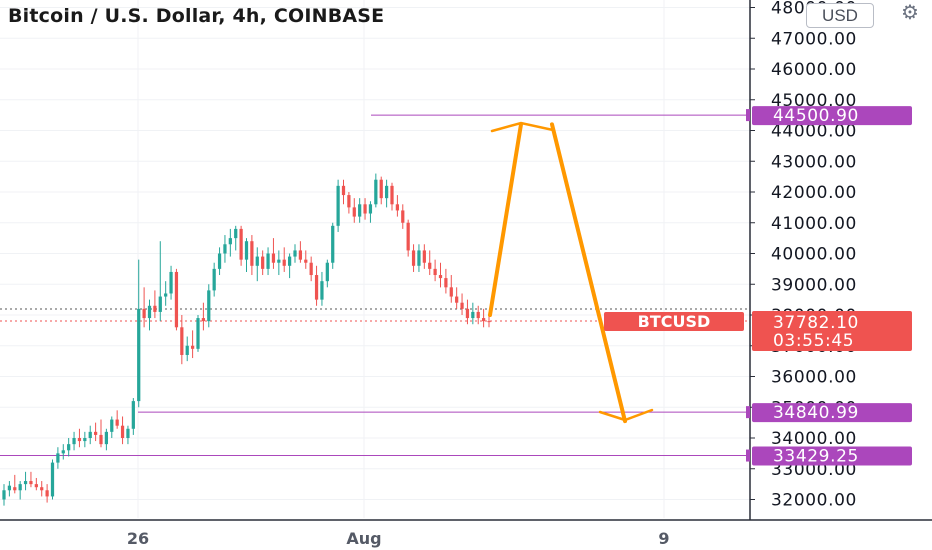  I want to click on x-tick-label: Aug, so click(363, 538).